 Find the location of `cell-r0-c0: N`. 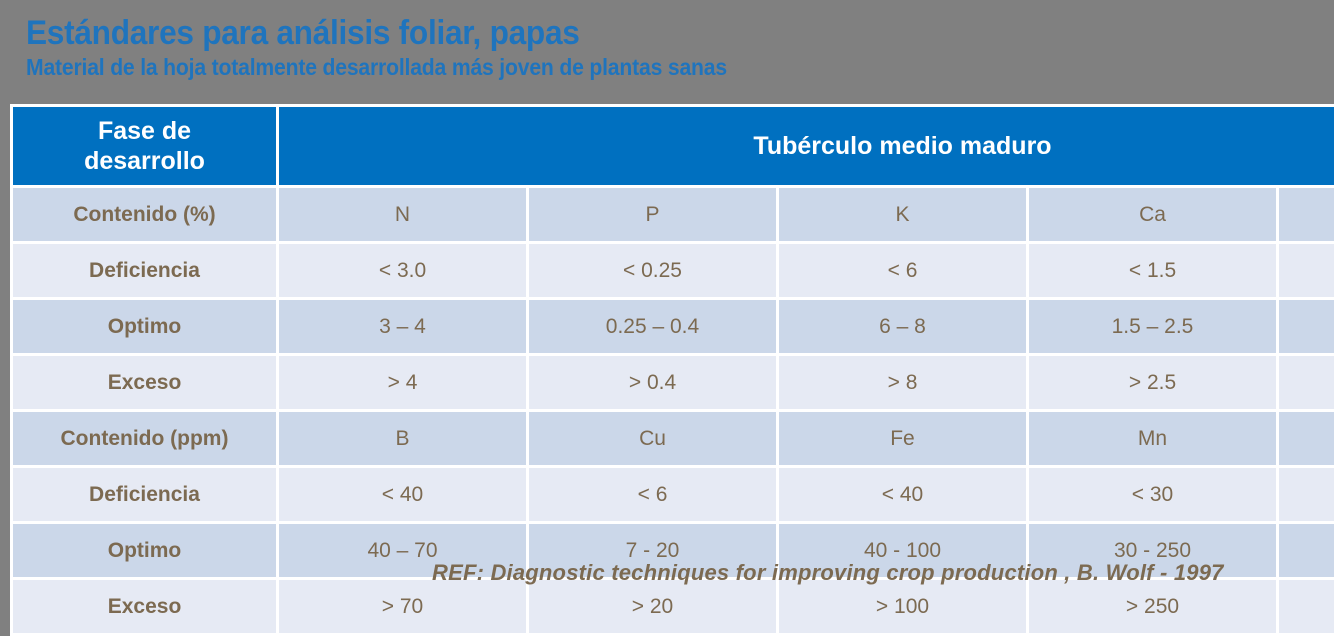

cell-r0-c0: N is located at coordinates (402, 214).